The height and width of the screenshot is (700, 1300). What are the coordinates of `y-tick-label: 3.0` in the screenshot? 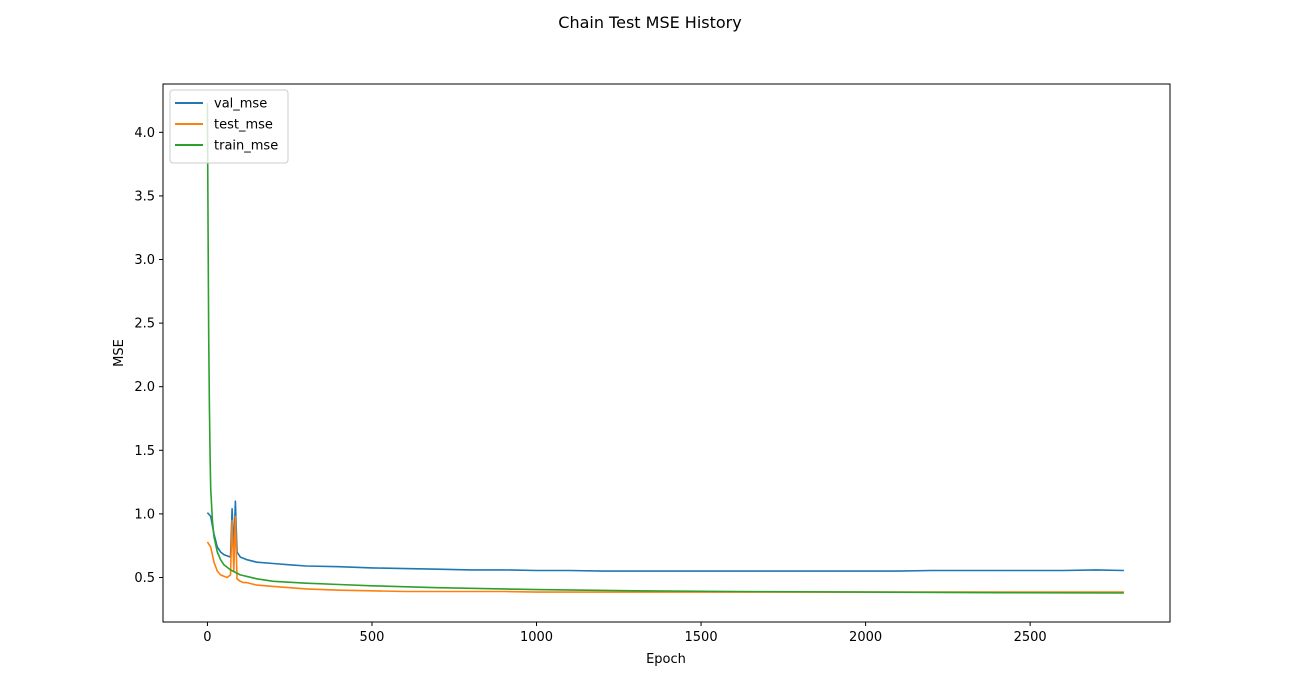 It's located at (144, 260).